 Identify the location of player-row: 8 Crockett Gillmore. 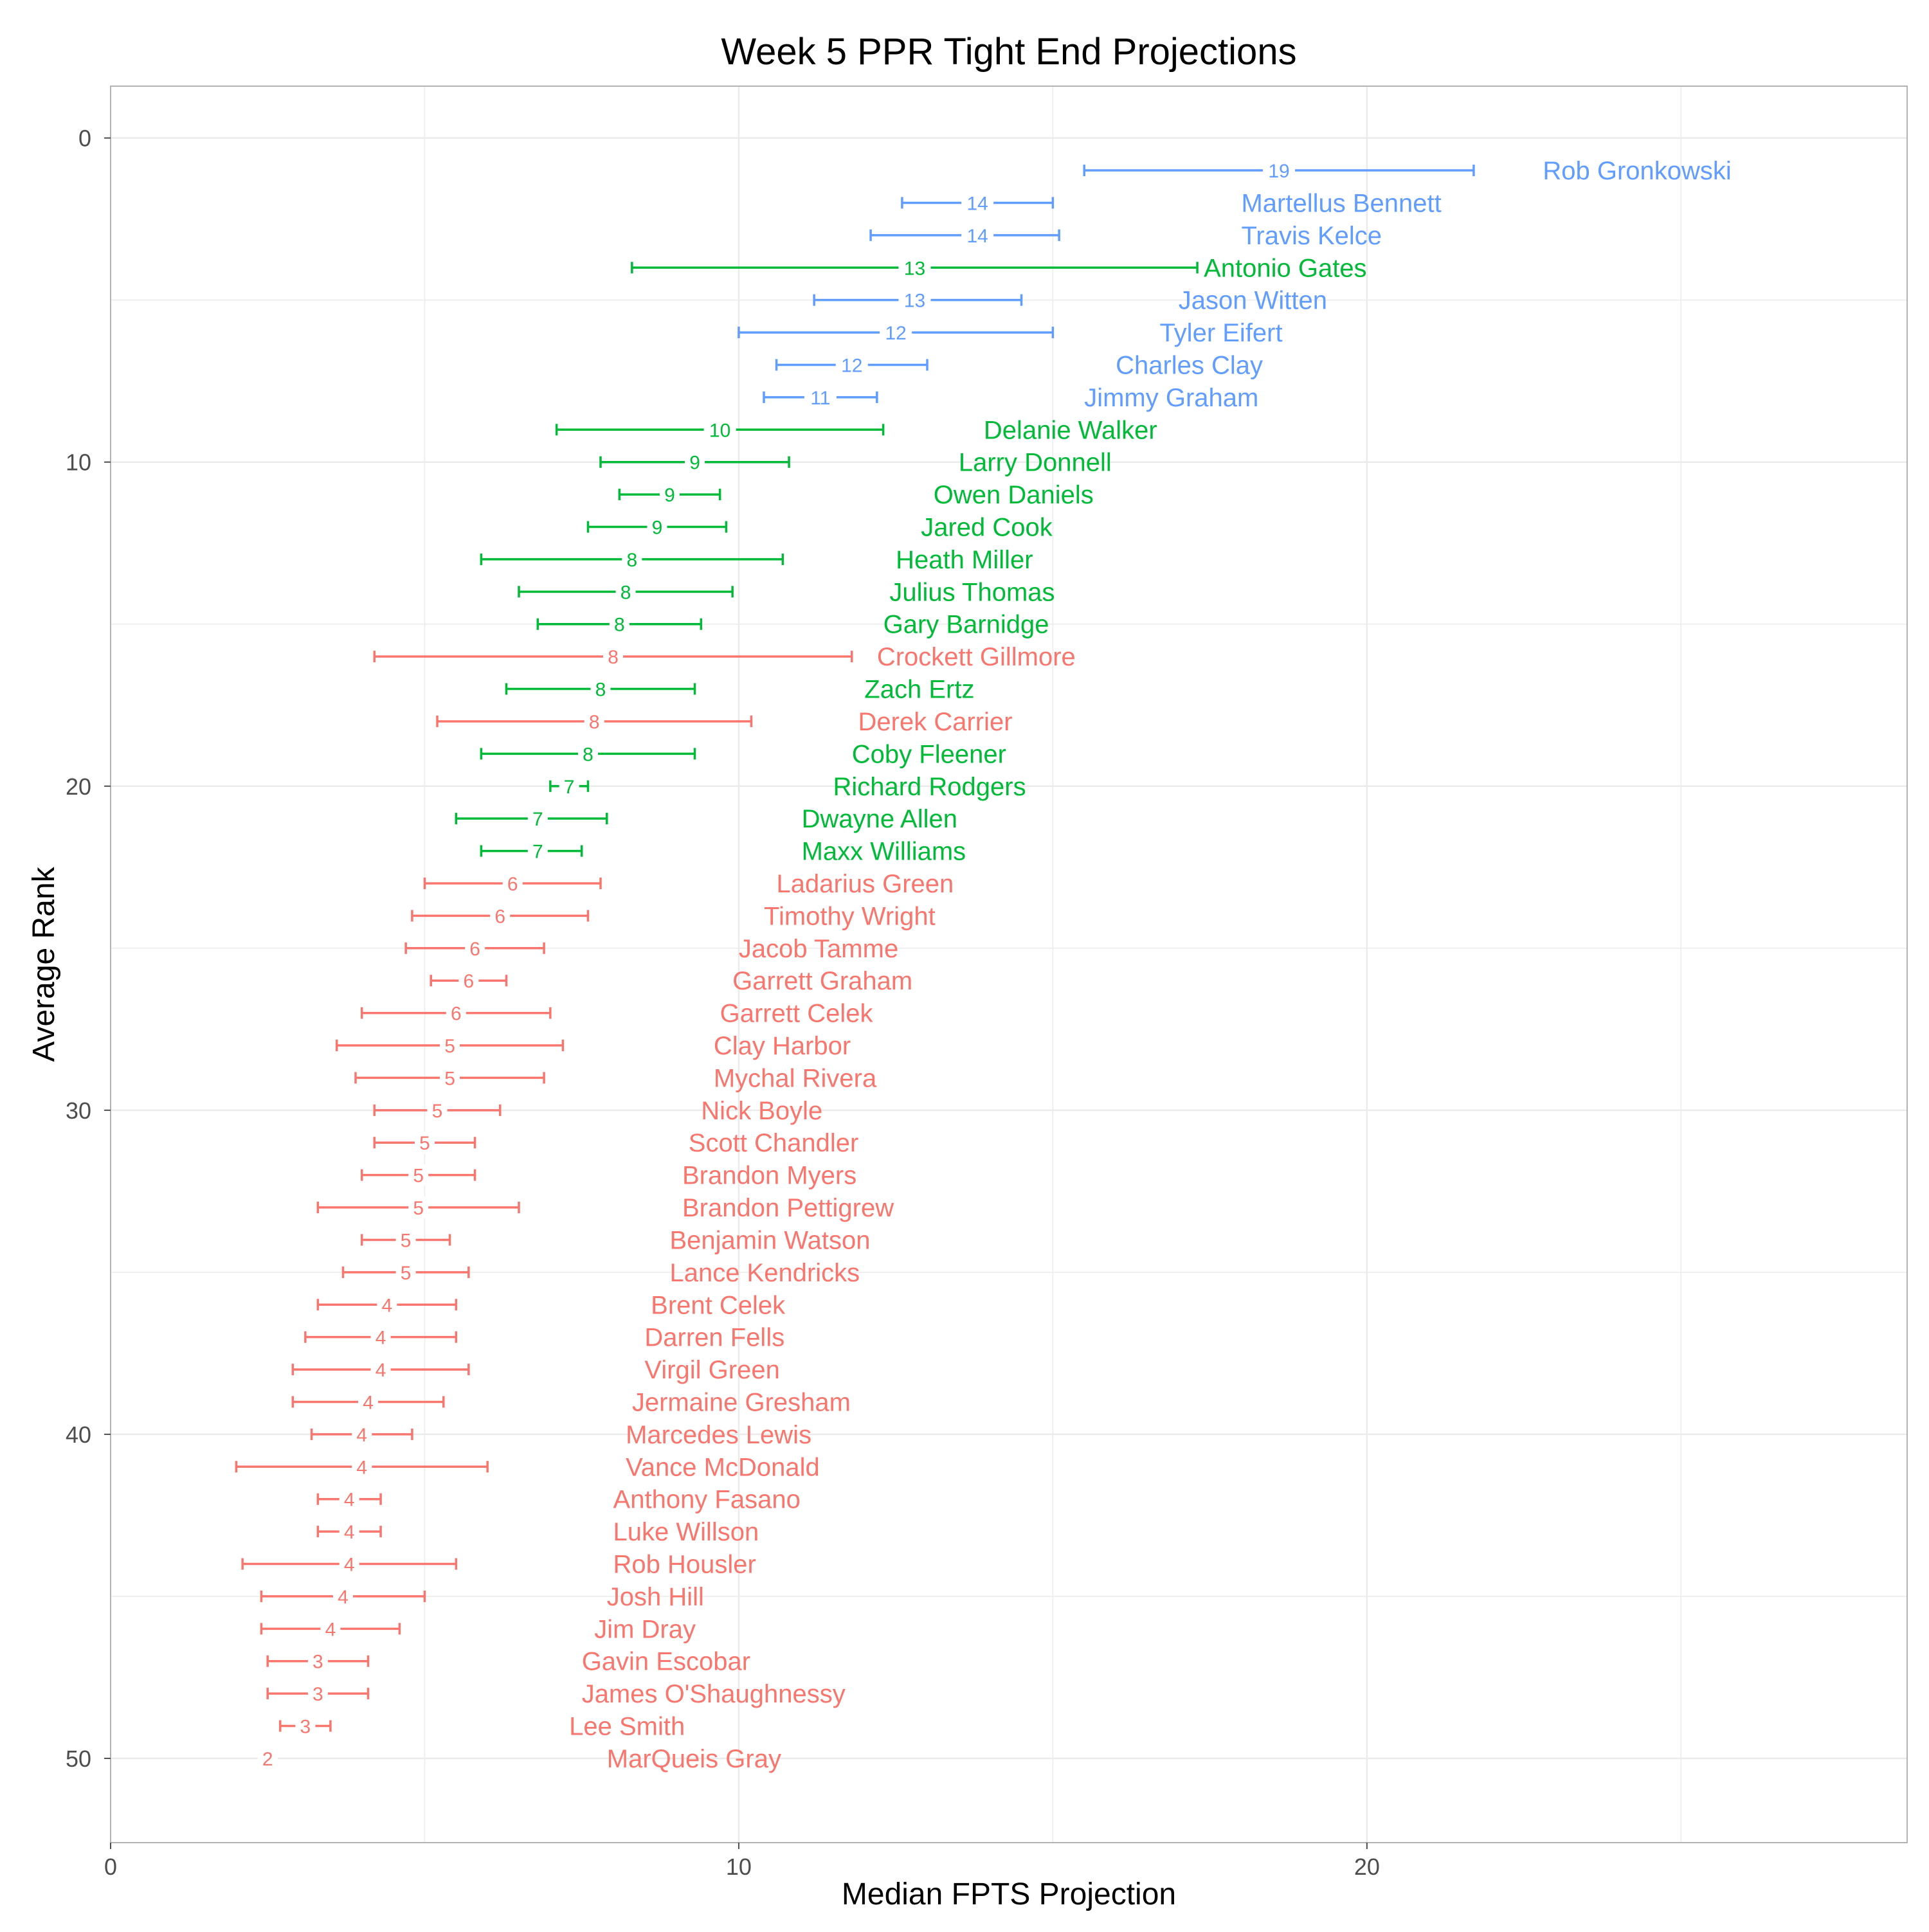
(725, 657).